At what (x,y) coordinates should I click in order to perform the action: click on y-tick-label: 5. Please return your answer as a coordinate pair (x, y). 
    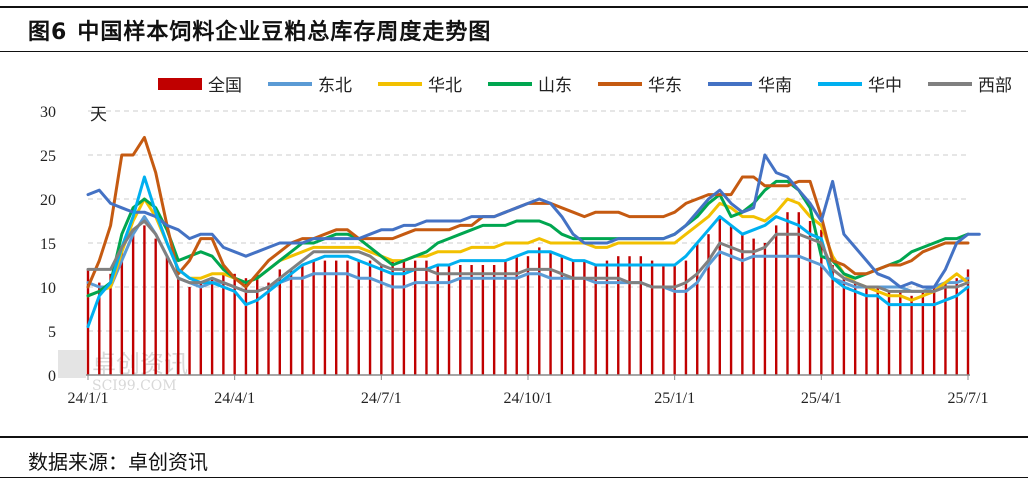
    Looking at the image, I should click on (52, 332).